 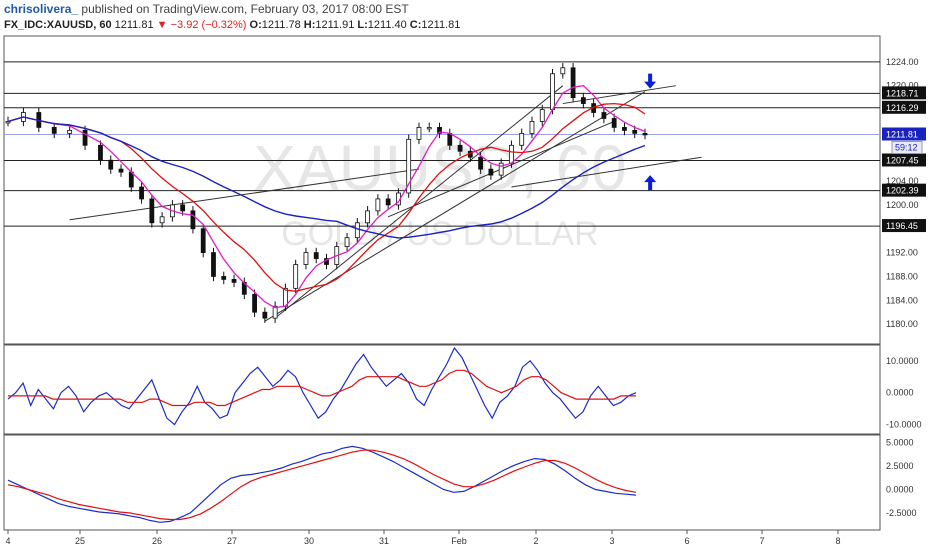 What do you see at coordinates (837, 541) in the screenshot?
I see `time-tick-label: 8` at bounding box center [837, 541].